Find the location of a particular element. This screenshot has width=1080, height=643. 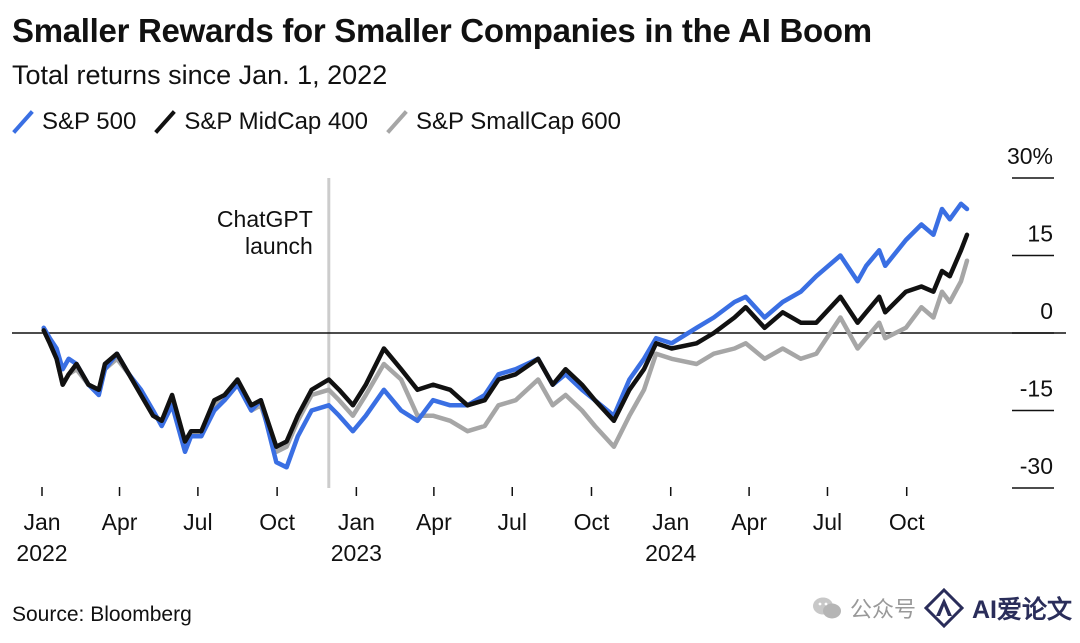

y-tick-label: 15 is located at coordinates (1040, 234).